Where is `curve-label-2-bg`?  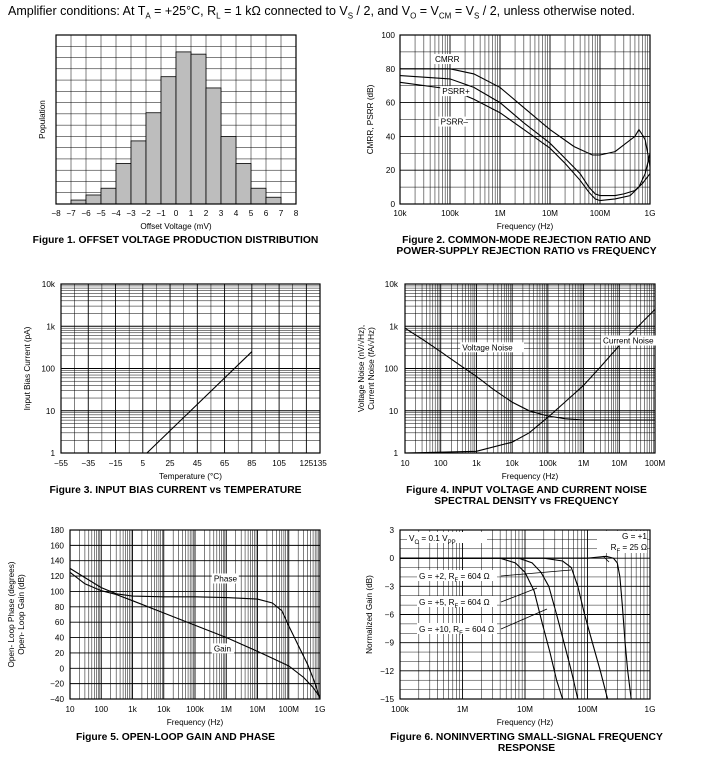 curve-label-2-bg is located at coordinates (452, 121).